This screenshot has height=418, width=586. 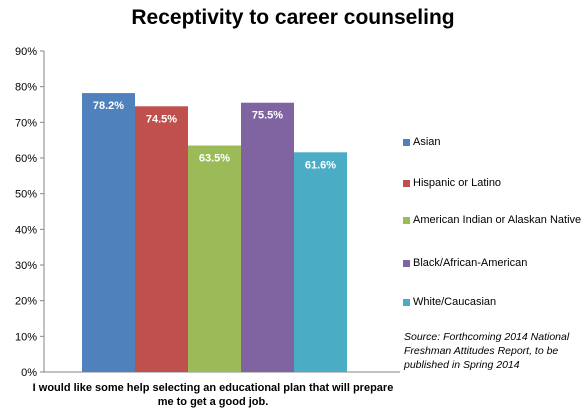 What do you see at coordinates (108, 106) in the screenshot?
I see `bar-value-label: 78.2%` at bounding box center [108, 106].